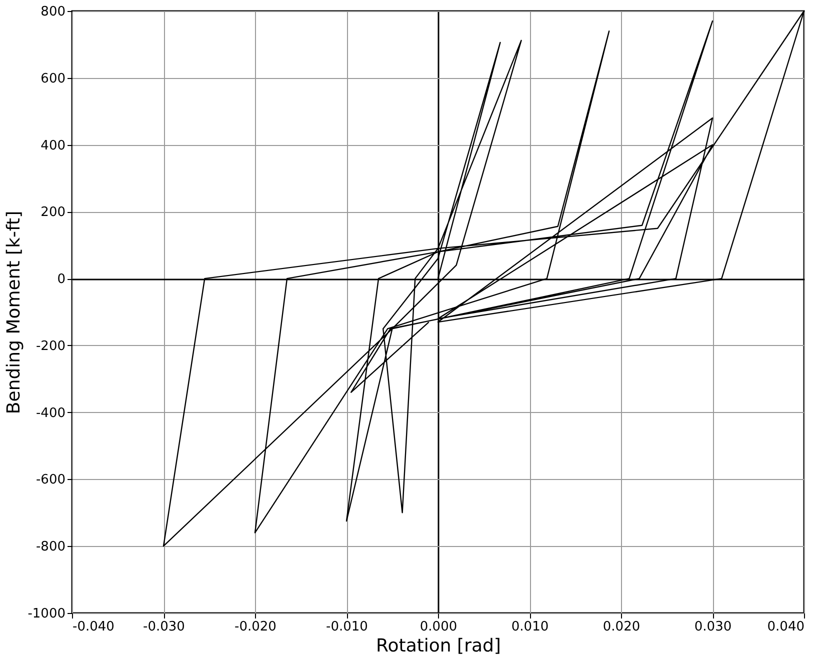  I want to click on x-tick-label: 0.000, so click(439, 627).